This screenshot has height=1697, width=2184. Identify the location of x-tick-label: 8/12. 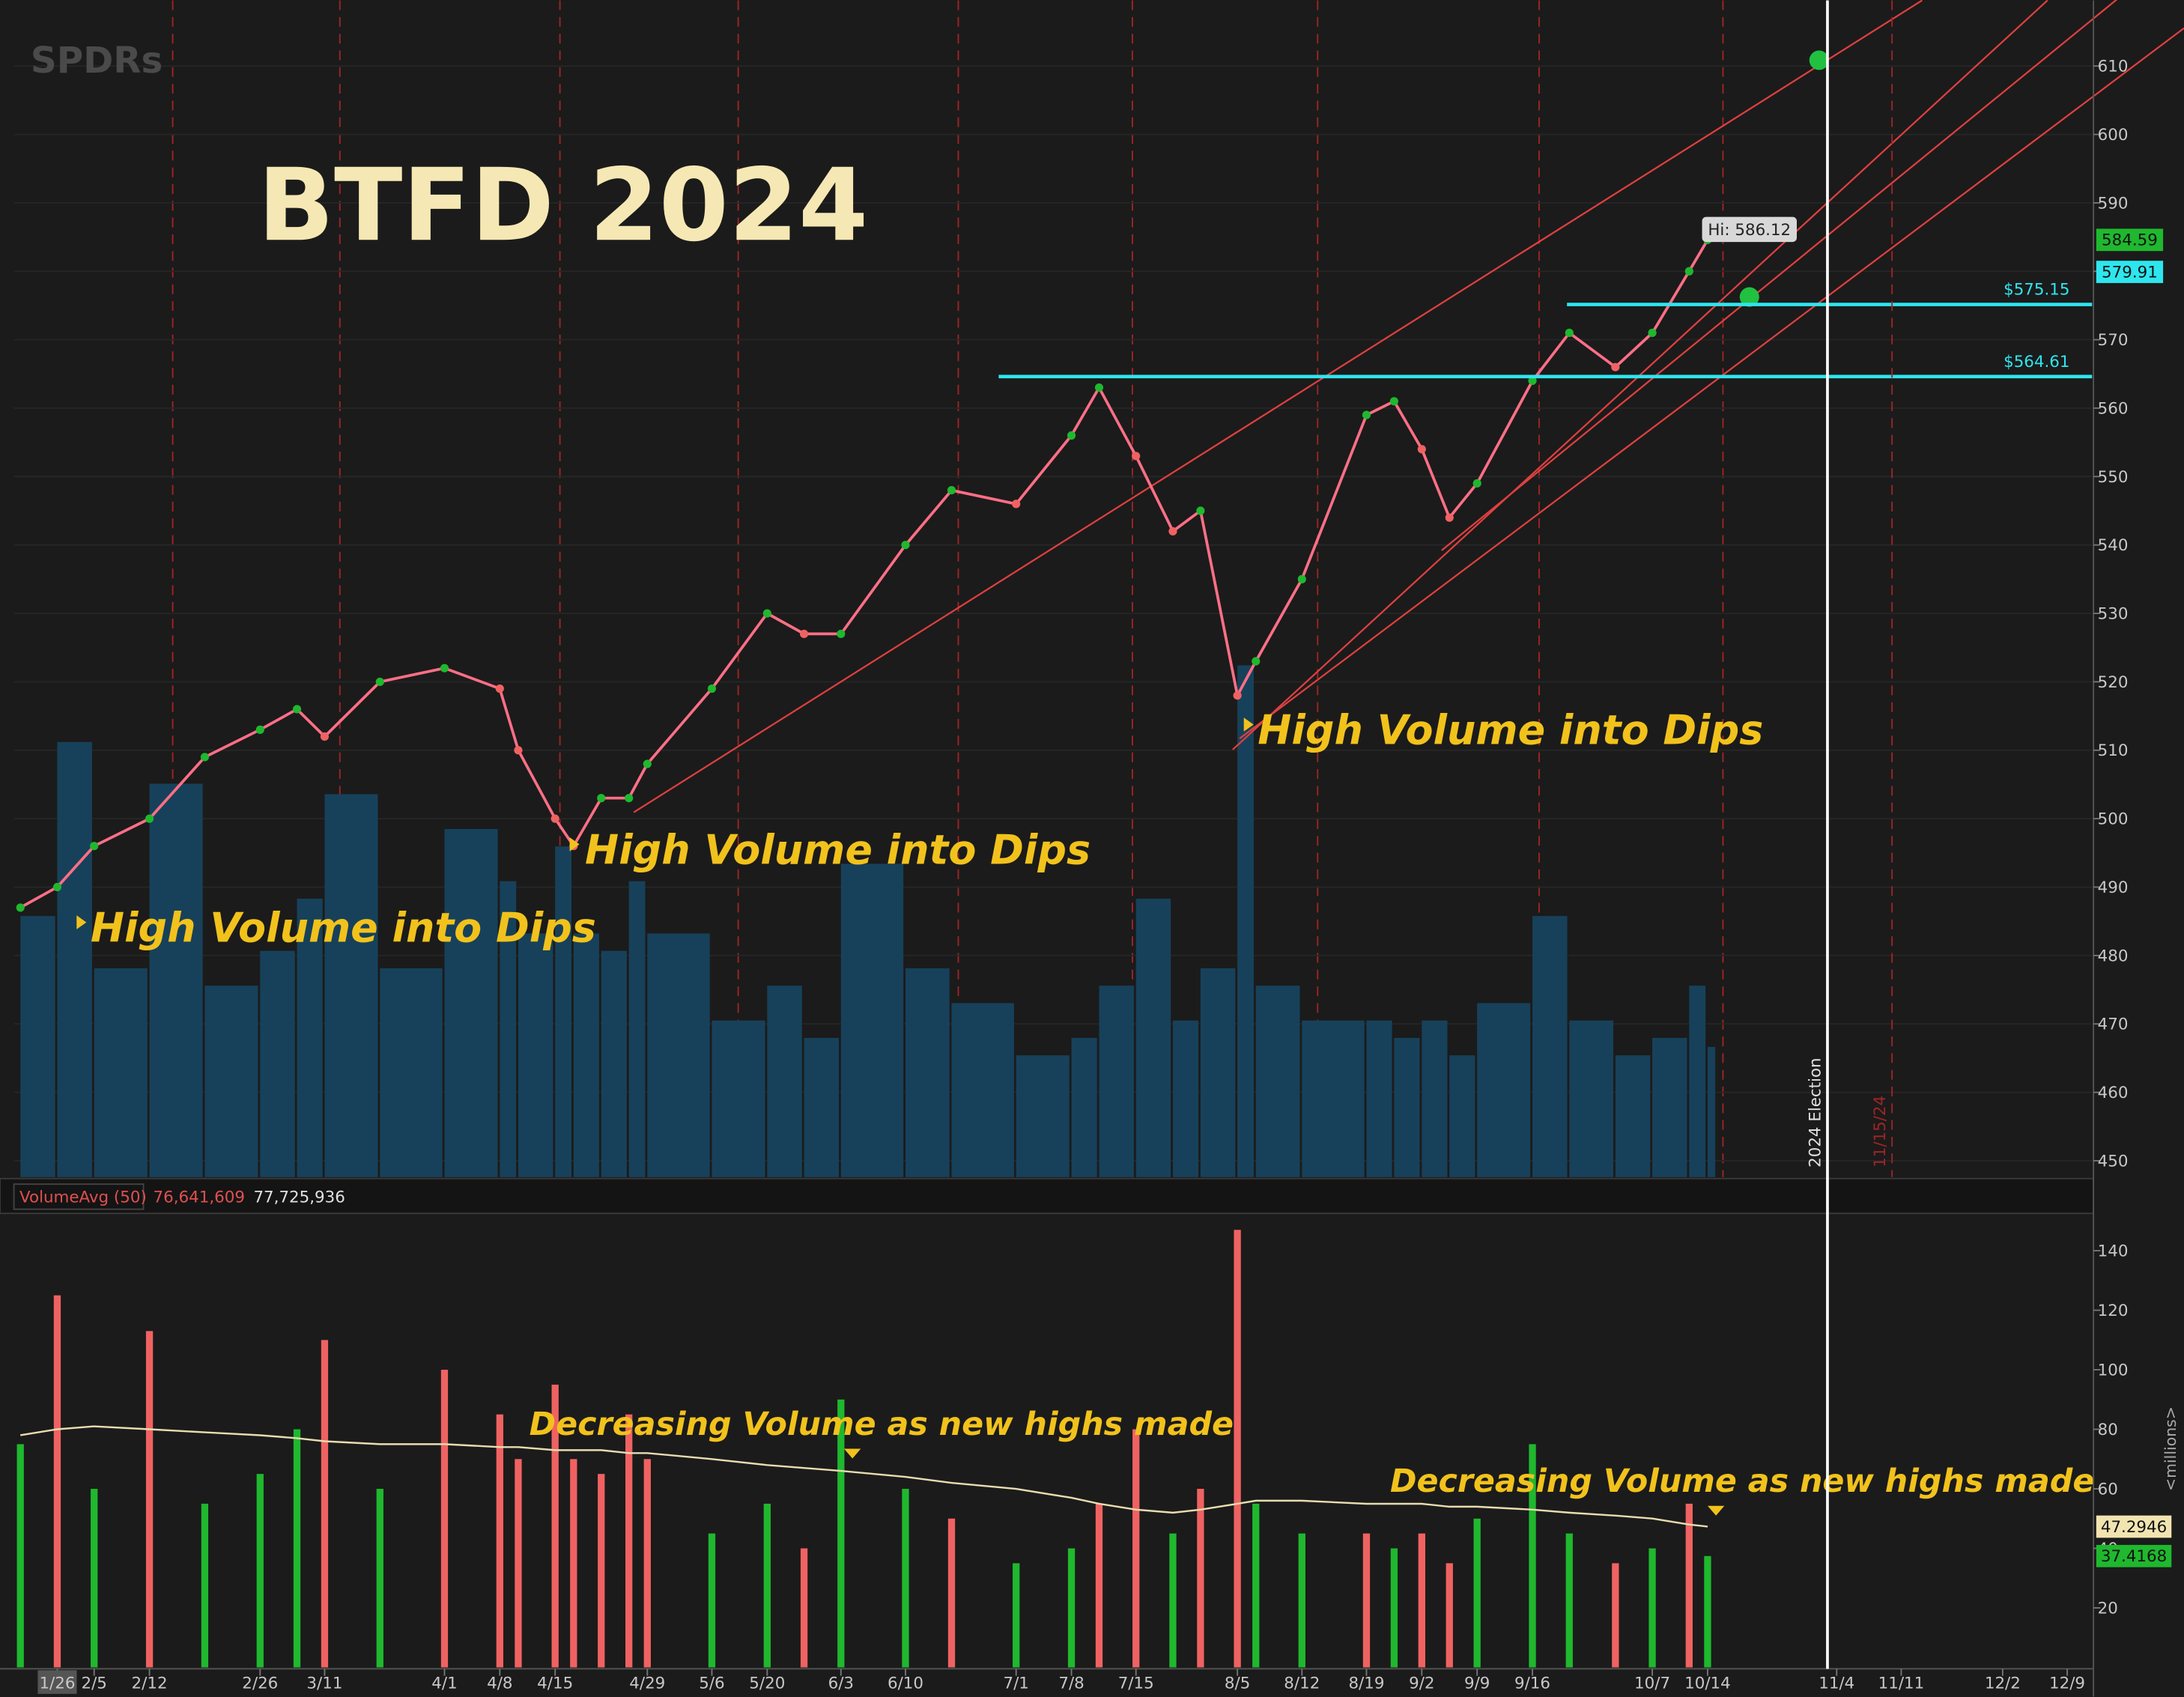
(1302, 1683).